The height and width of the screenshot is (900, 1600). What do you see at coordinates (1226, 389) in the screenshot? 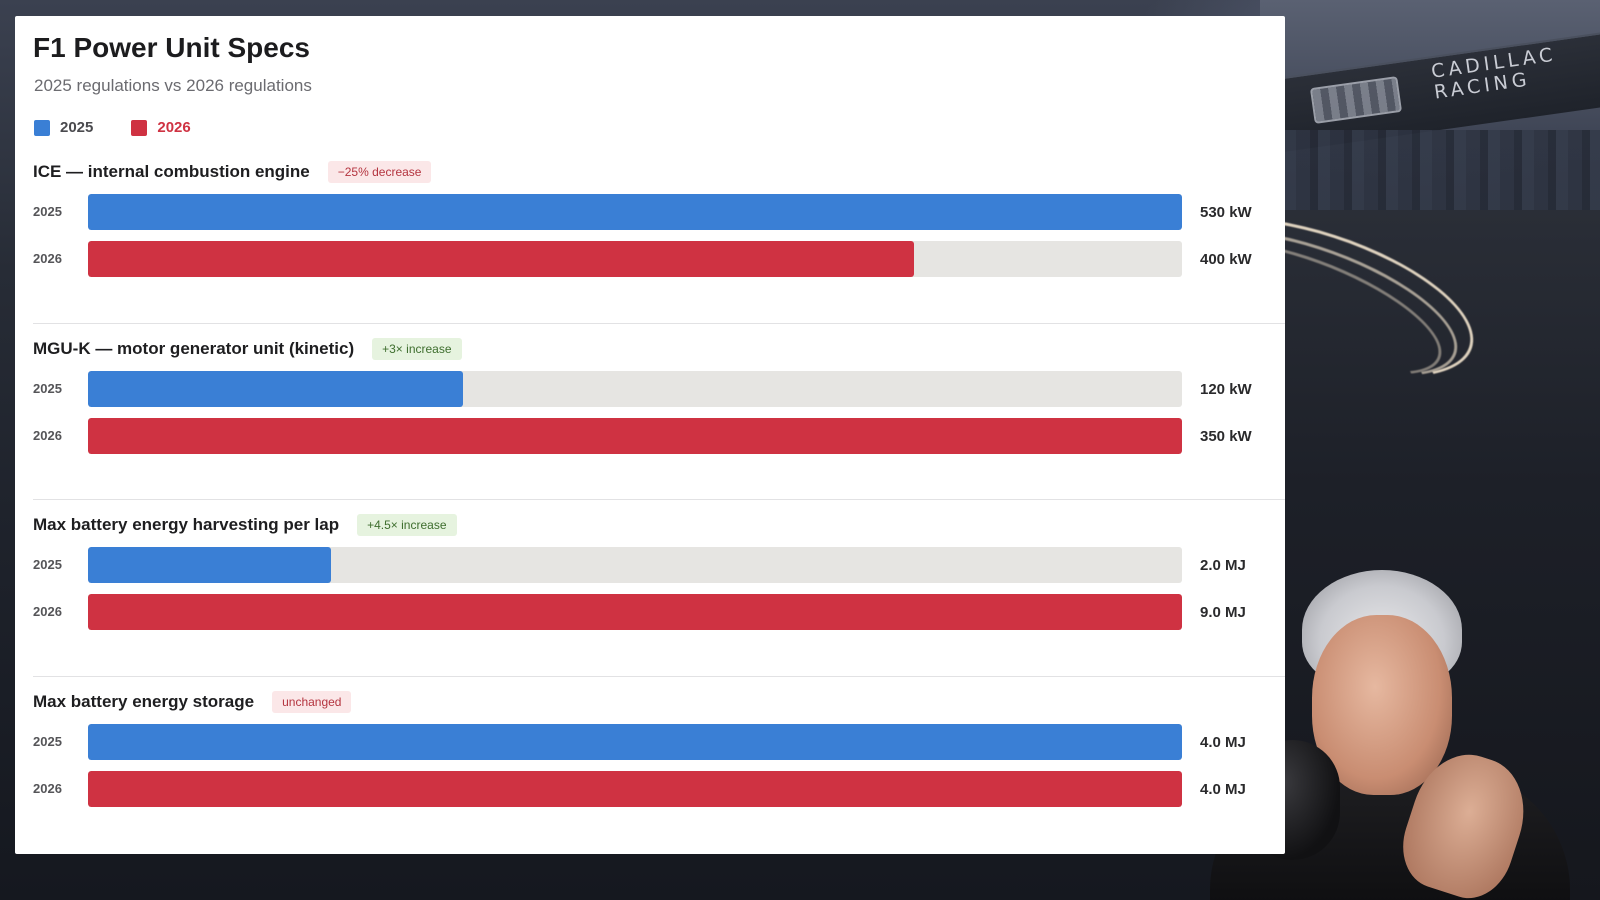
I see `bar-value-label: 120 kW` at bounding box center [1226, 389].